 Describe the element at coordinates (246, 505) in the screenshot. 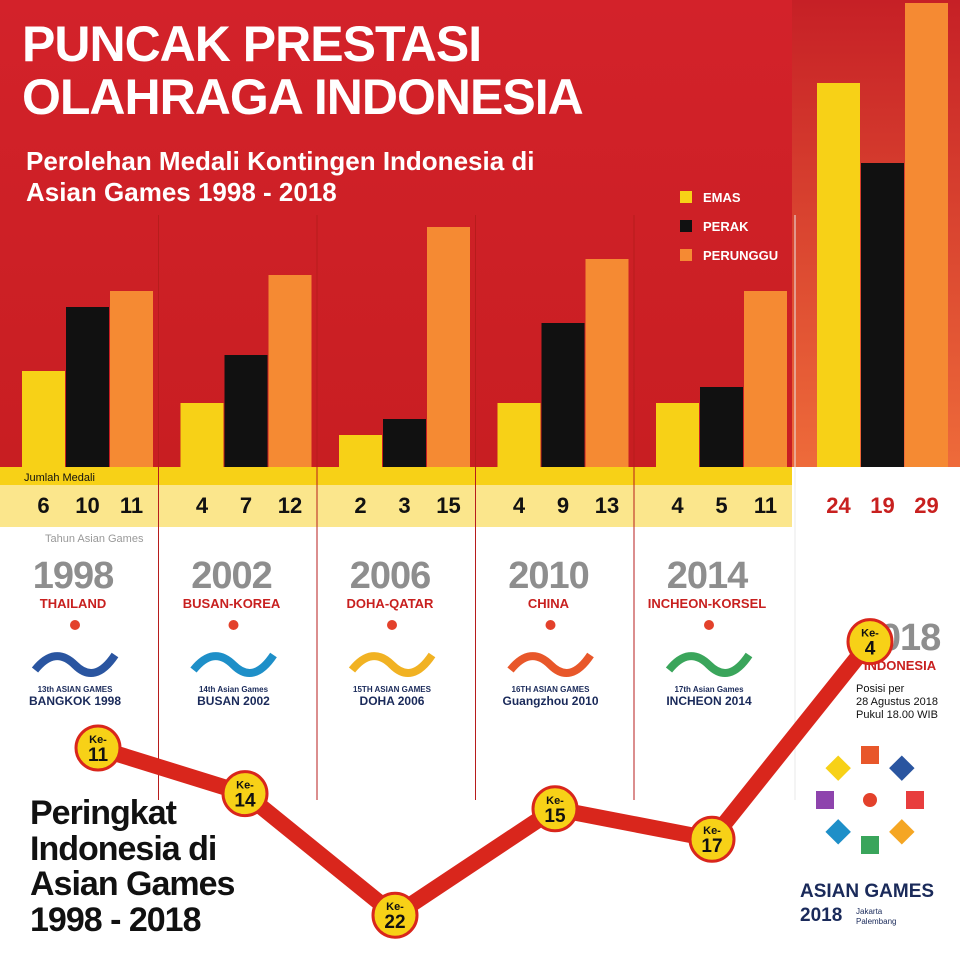

I see `value-label: 7` at that location.